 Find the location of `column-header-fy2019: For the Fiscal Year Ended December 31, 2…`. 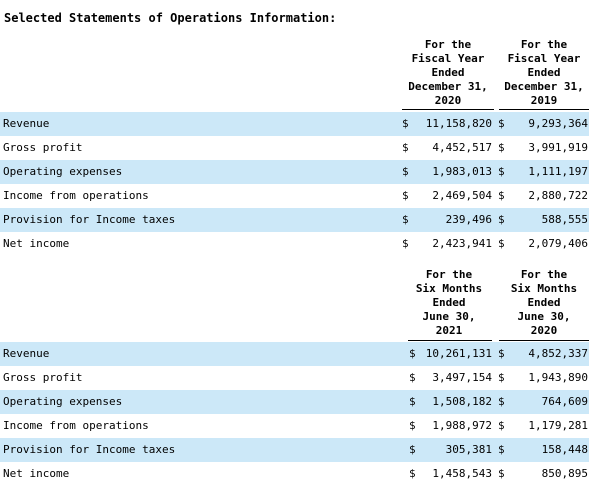

column-header-fy2019: For the Fiscal Year Ended December 31, 2… is located at coordinates (544, 72).